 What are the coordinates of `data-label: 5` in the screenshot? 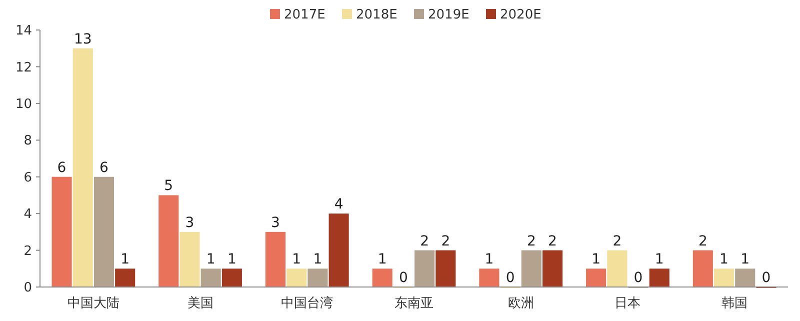 It's located at (169, 186).